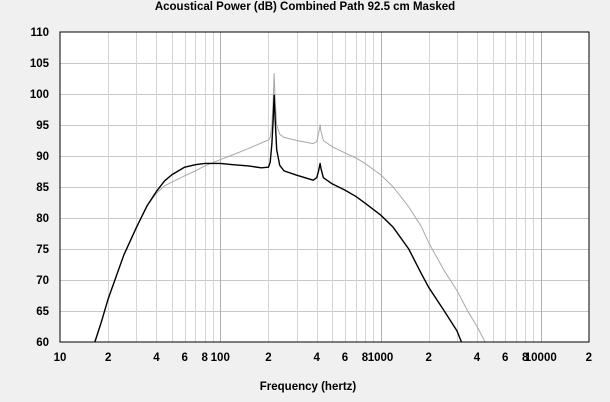 This screenshot has width=610, height=402. What do you see at coordinates (42, 219) in the screenshot?
I see `y-tick-label: 80` at bounding box center [42, 219].